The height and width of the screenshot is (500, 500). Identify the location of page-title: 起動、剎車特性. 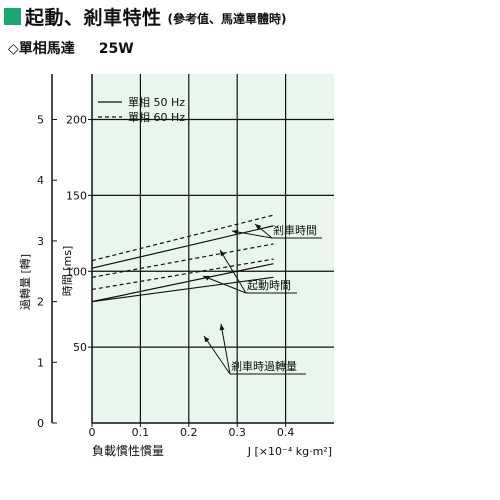
(93, 17).